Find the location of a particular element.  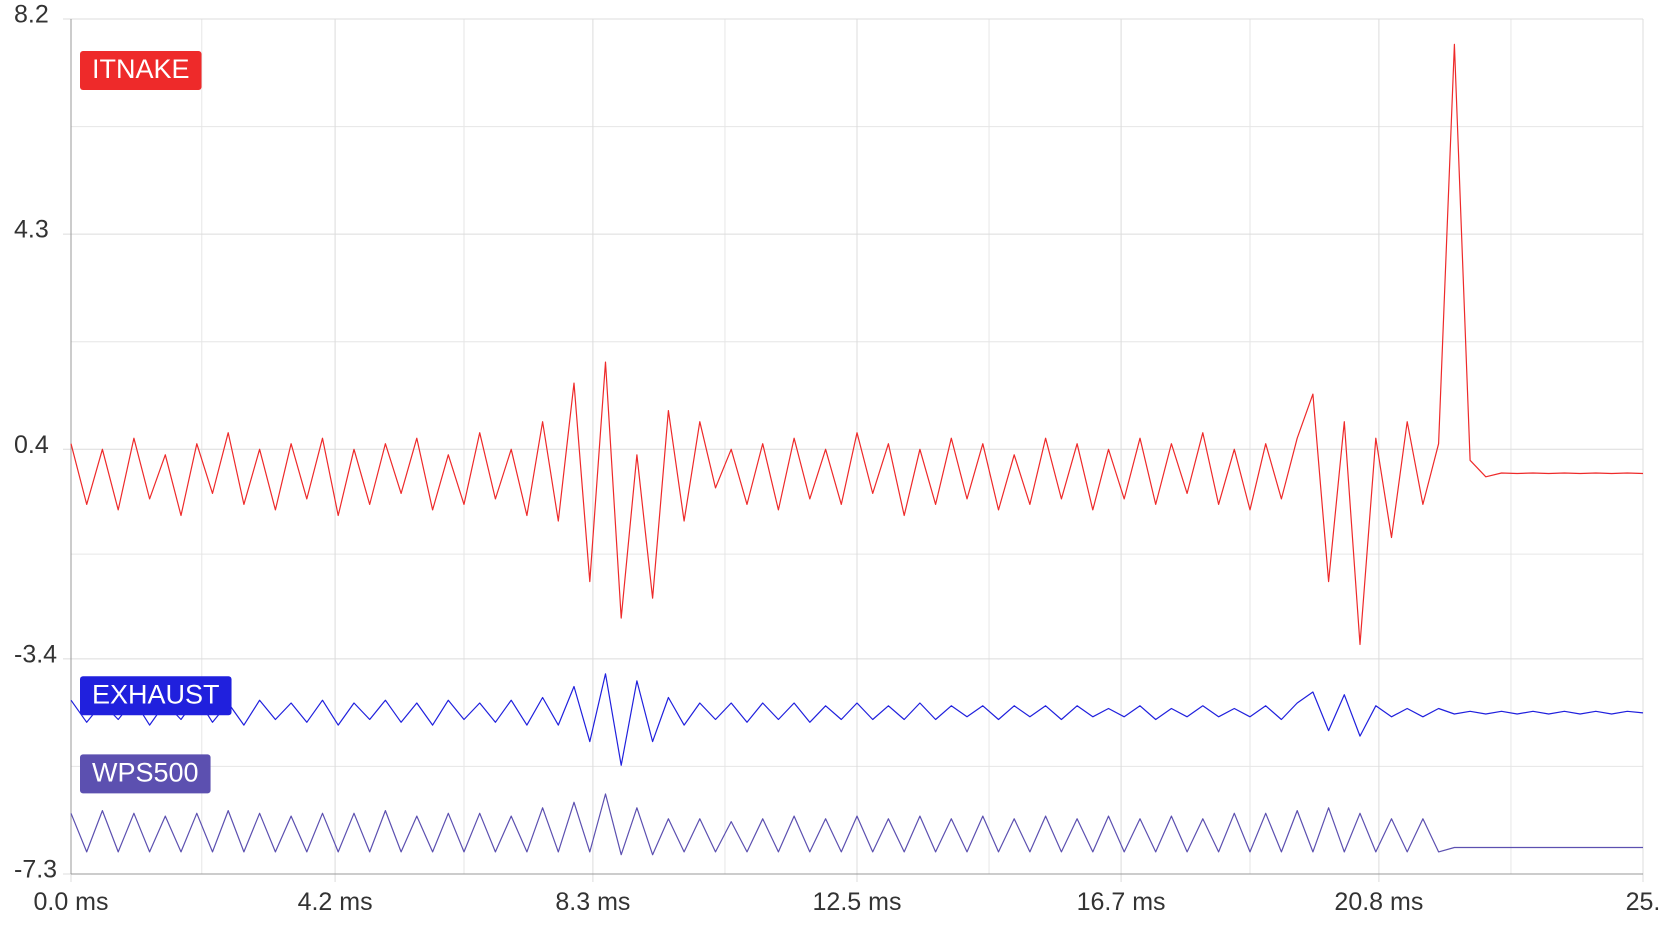

x-tick-label: 4.2 ms is located at coordinates (335, 902).